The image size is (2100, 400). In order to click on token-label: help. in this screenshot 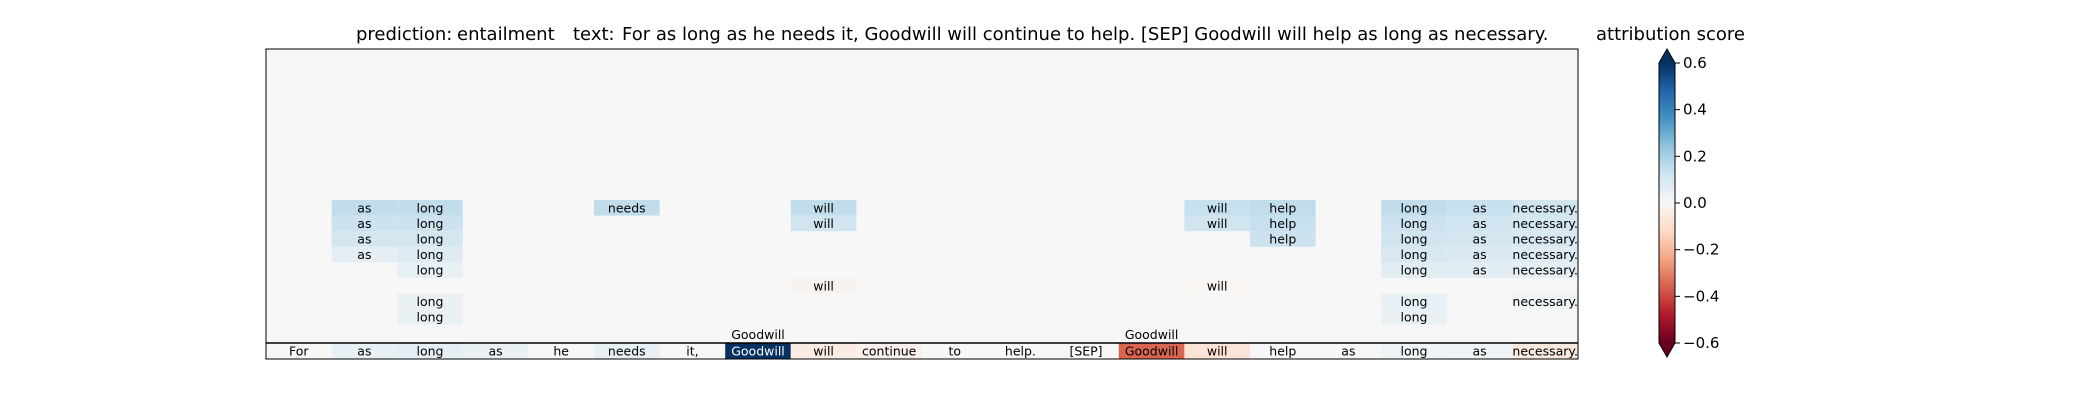, I will do `click(1020, 351)`.